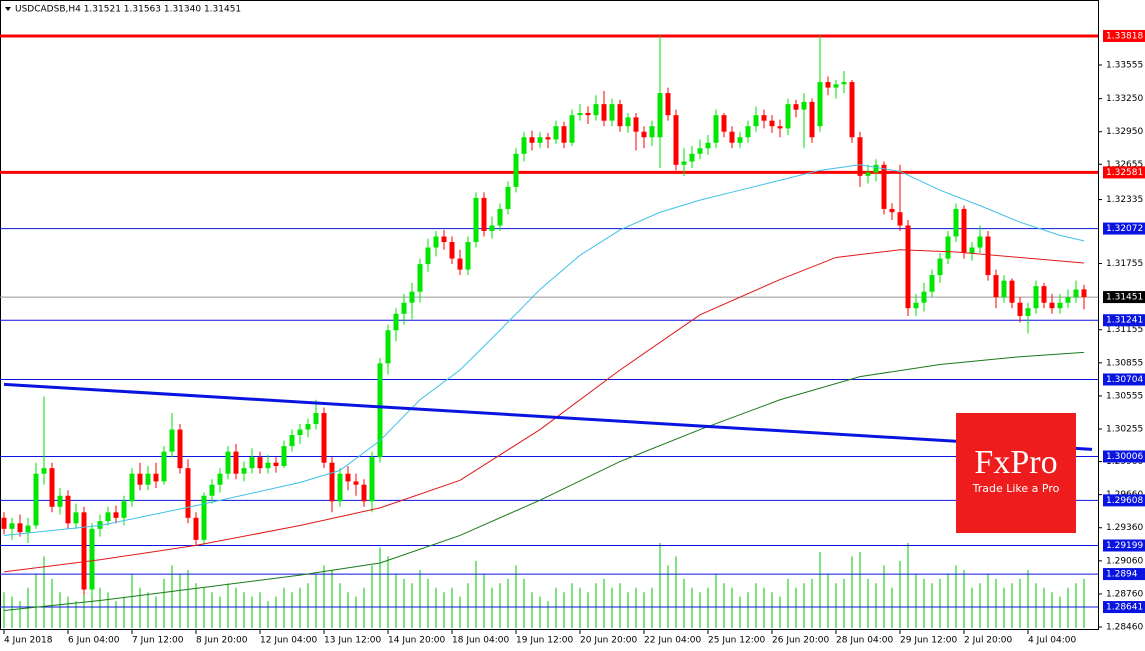 The image size is (1145, 651). I want to click on y-tick-label: 1.32335, so click(1124, 200).